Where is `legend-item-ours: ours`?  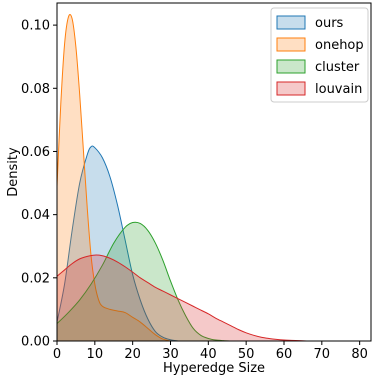
legend-item-ours: ours is located at coordinates (310, 23).